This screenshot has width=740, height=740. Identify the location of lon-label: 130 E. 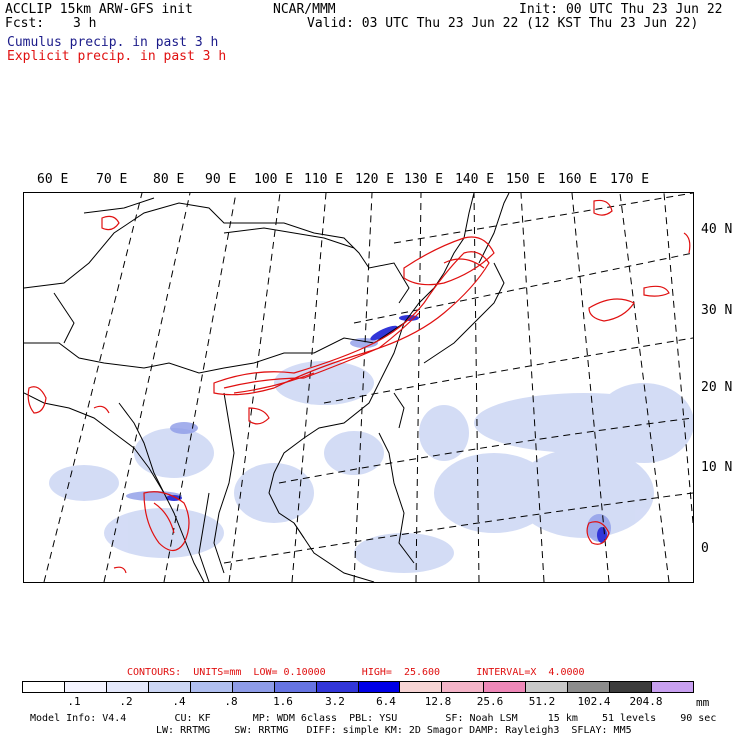
(424, 179).